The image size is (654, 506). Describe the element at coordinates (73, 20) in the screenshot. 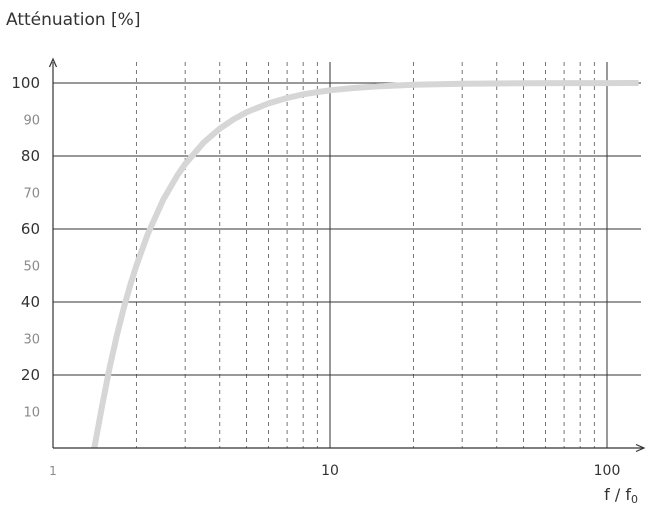

I see `chart-title: Atténuation [%]` at that location.